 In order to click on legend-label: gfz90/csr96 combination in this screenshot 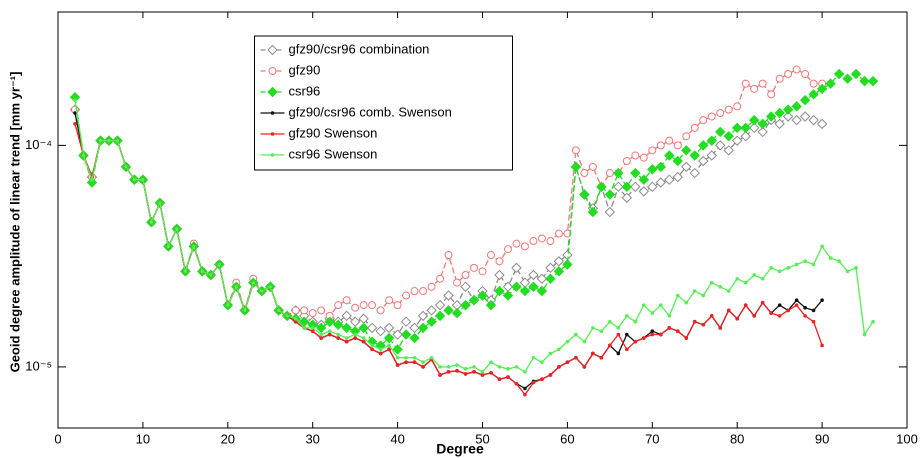, I will do `click(359, 48)`.